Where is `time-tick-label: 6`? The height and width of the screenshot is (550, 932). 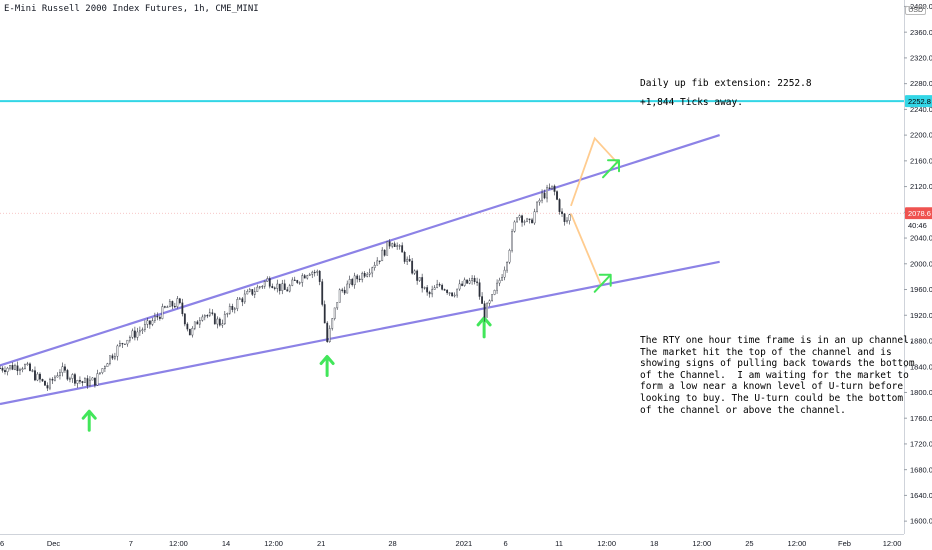 time-tick-label: 6 is located at coordinates (505, 543).